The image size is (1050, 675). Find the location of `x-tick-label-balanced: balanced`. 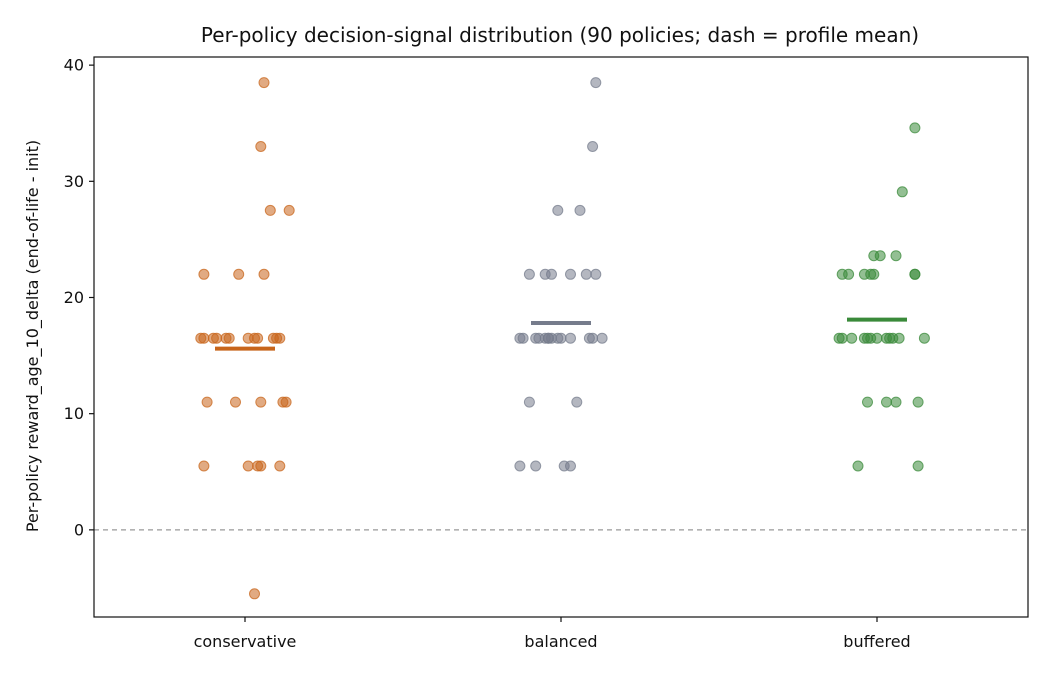

x-tick-label-balanced: balanced is located at coordinates (560, 641).